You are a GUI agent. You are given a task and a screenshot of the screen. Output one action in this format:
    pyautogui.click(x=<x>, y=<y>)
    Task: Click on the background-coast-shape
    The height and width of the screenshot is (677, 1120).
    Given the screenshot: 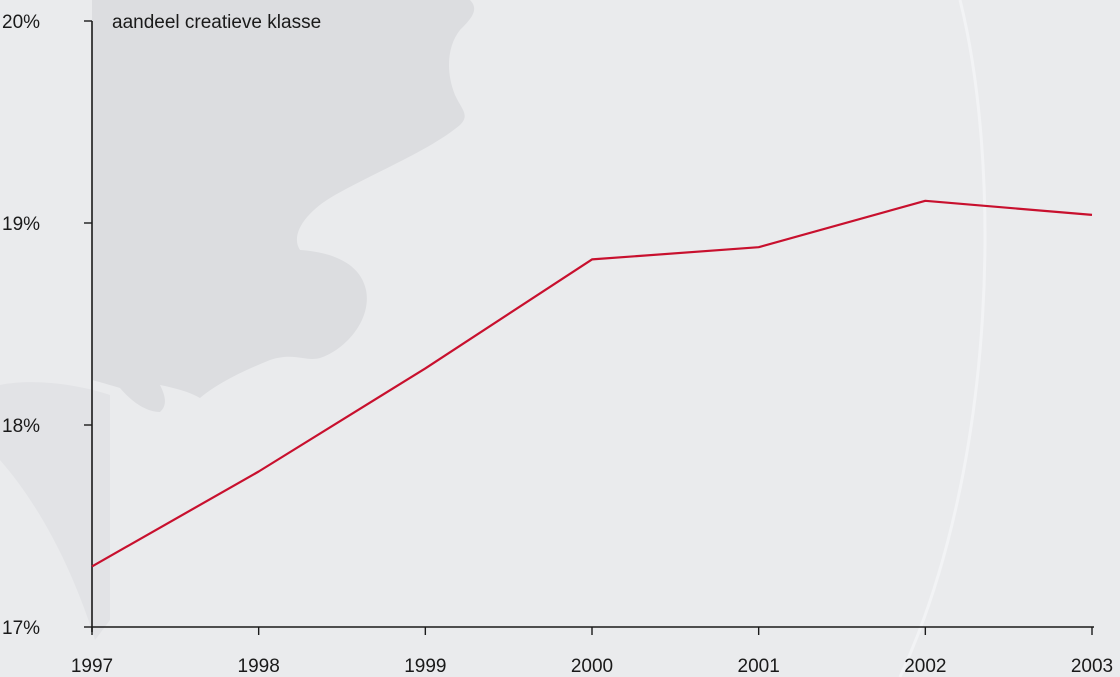 What is the action you would take?
    pyautogui.click(x=55, y=511)
    